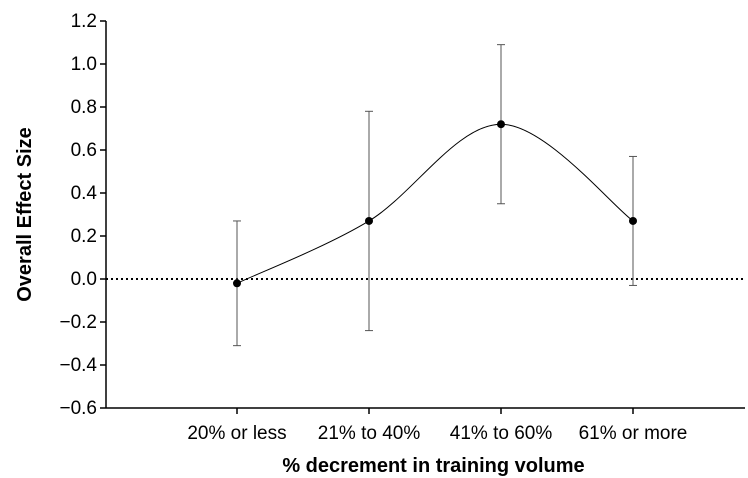  What do you see at coordinates (78, 322) in the screenshot?
I see `y-tick-label: −0.2` at bounding box center [78, 322].